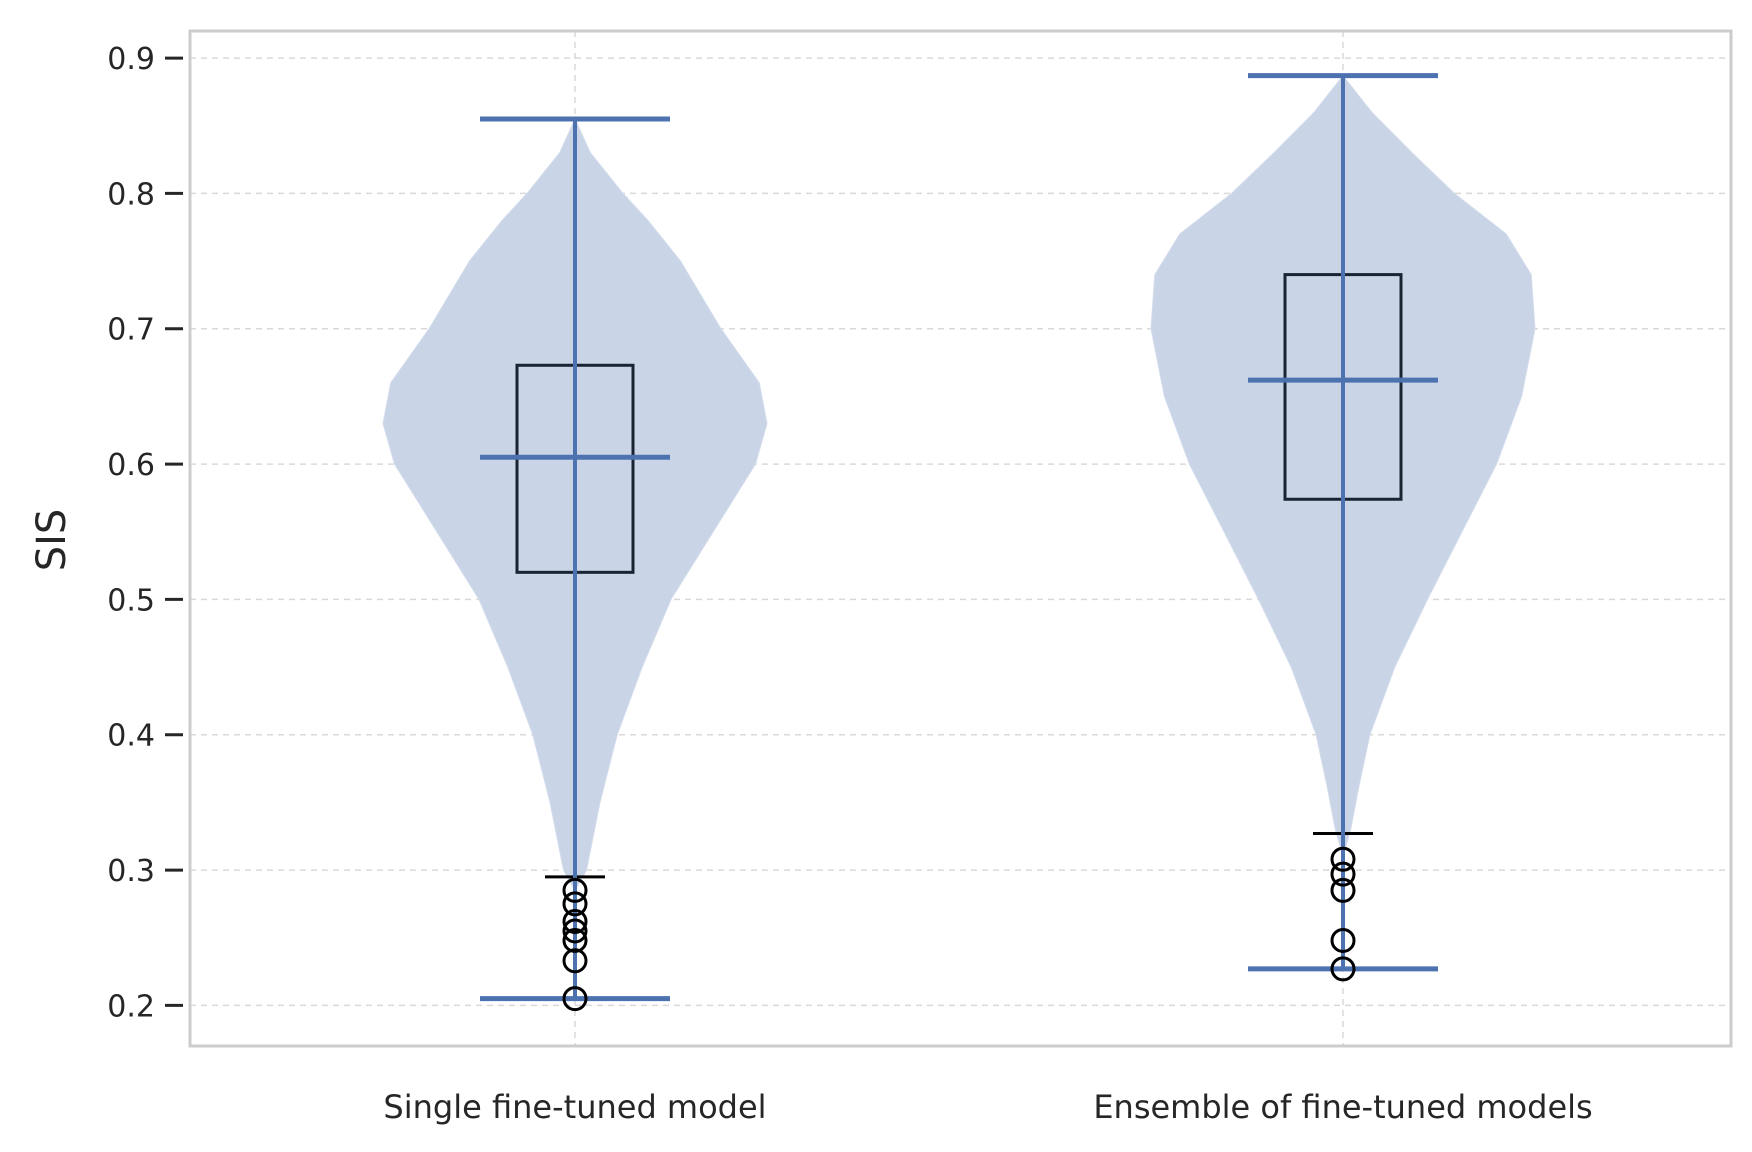  I want to click on y-tick-label: 0.3, so click(131, 871).